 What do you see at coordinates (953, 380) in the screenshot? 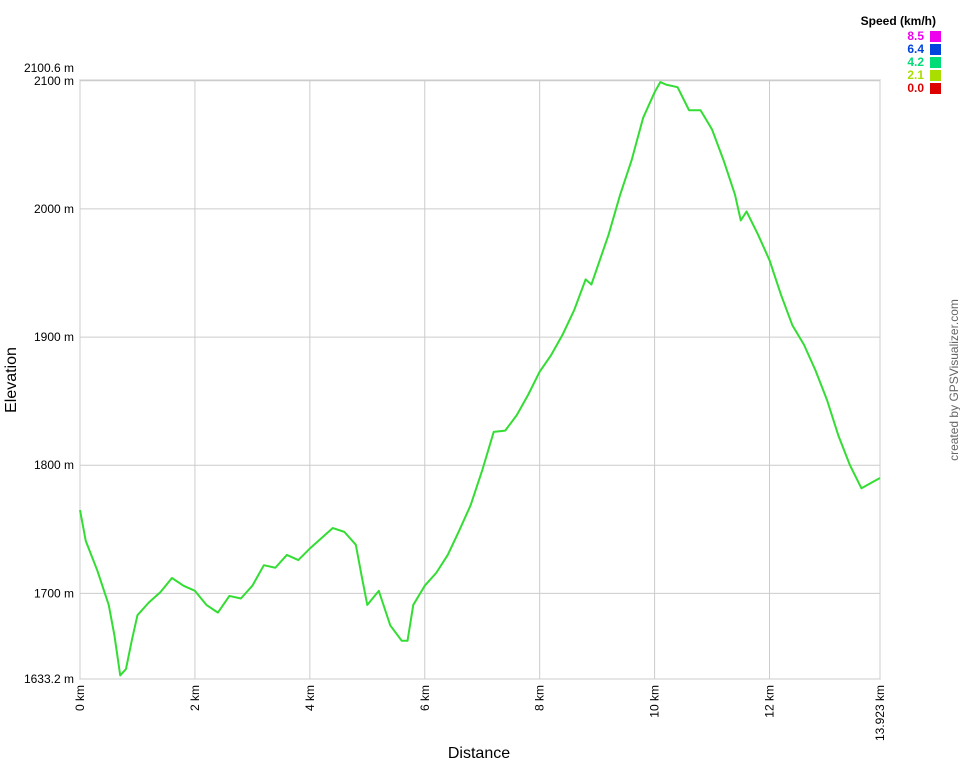
I see `credit: created by GPSVisualizer.com` at bounding box center [953, 380].